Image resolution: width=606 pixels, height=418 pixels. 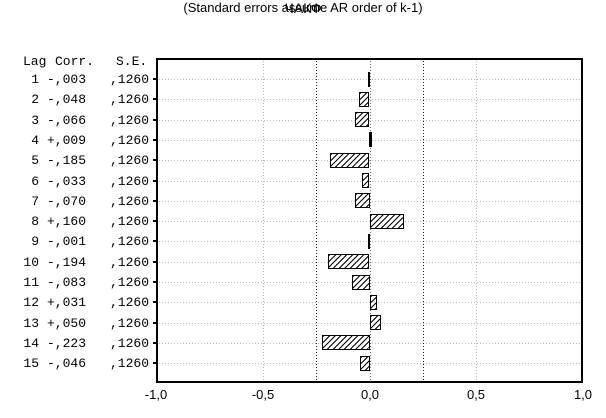 I want to click on row-lag-number: 5, so click(x=35, y=160).